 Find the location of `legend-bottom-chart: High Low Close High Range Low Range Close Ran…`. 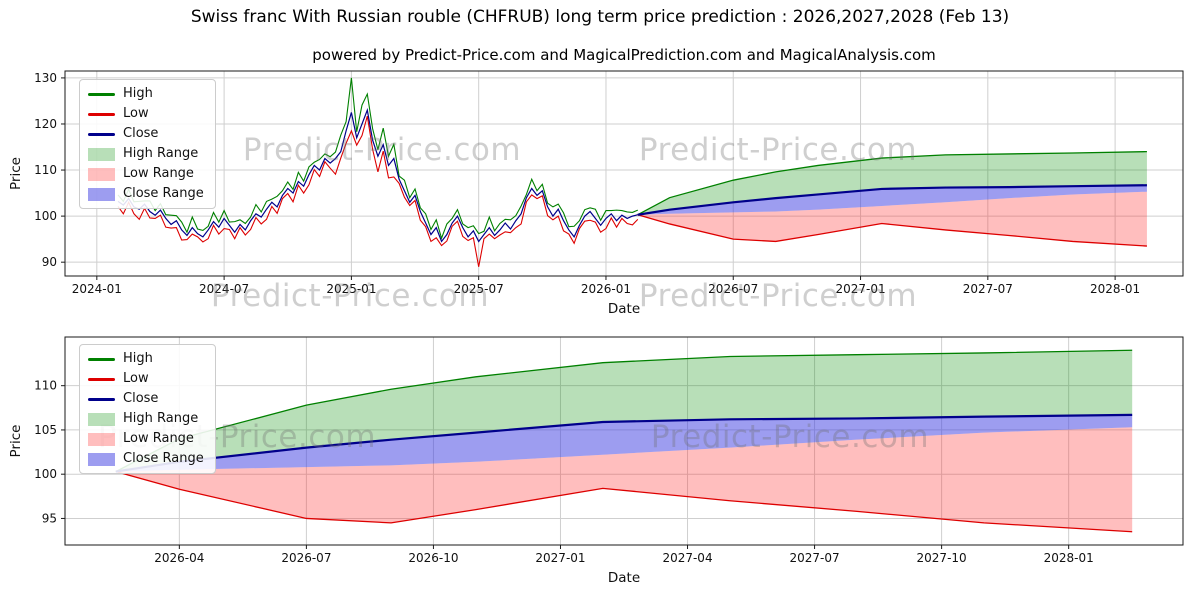

legend-bottom-chart: High Low Close High Range Low Range Close Ran… is located at coordinates (147, 409).